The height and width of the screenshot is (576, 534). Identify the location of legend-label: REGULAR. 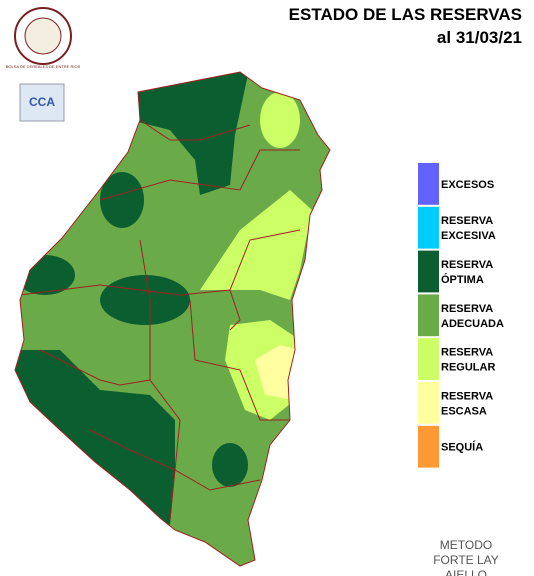
(468, 368).